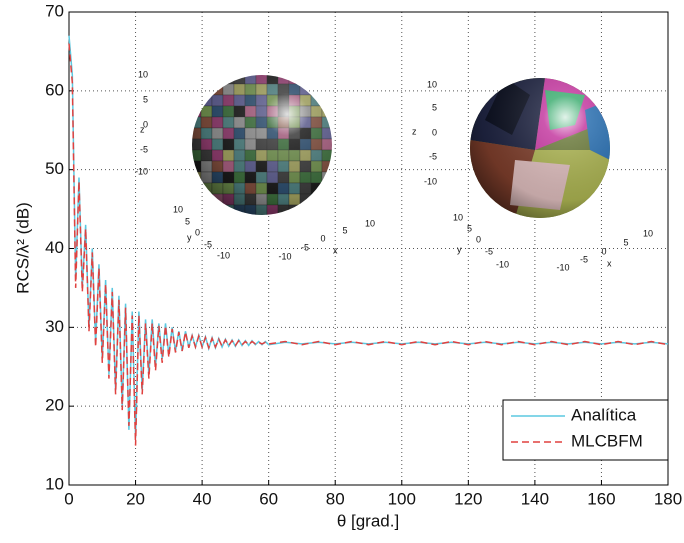 The image size is (684, 543). I want to click on x-tick-label: 180, so click(668, 498).